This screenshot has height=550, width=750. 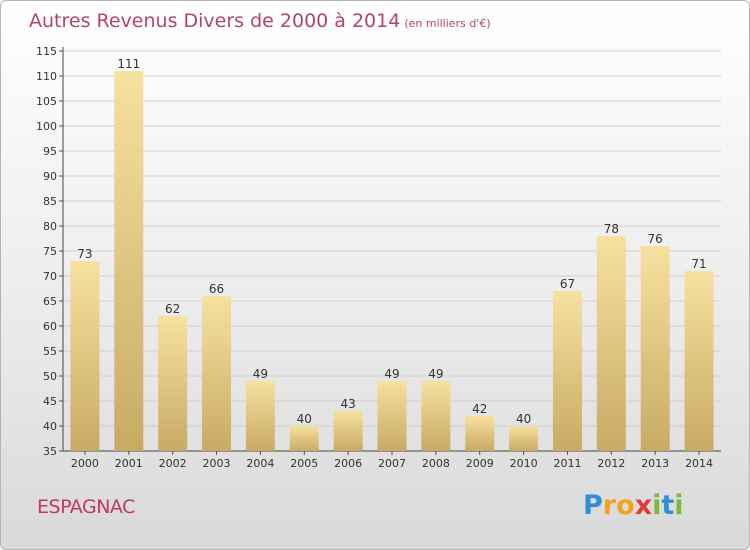 What do you see at coordinates (50, 376) in the screenshot?
I see `y-tick-label: 50` at bounding box center [50, 376].